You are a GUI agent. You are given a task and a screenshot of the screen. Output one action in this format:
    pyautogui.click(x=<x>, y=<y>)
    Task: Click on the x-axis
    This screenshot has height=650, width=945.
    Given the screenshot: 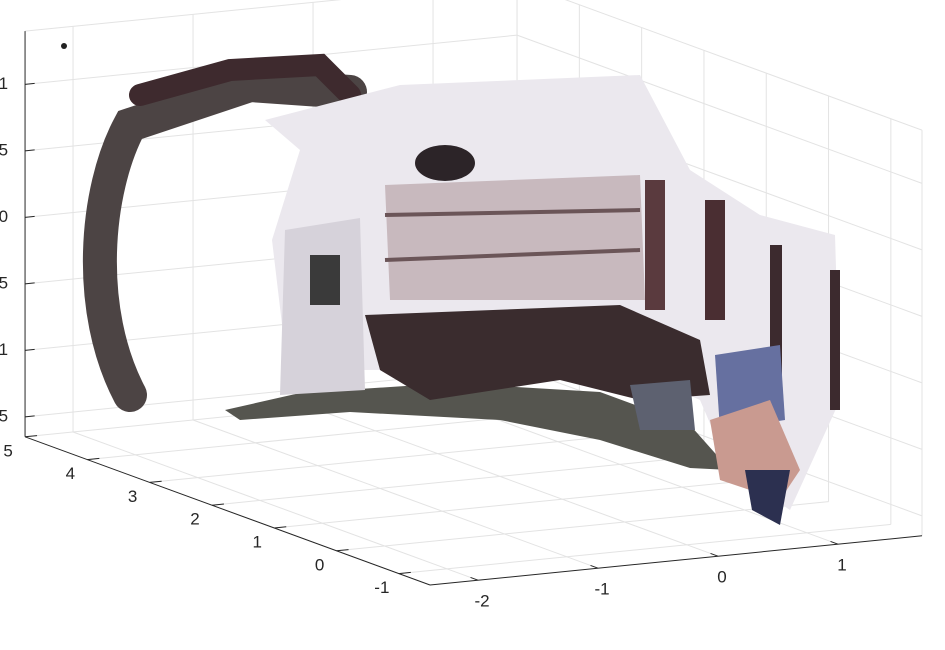 What is the action you would take?
    pyautogui.click(x=676, y=560)
    